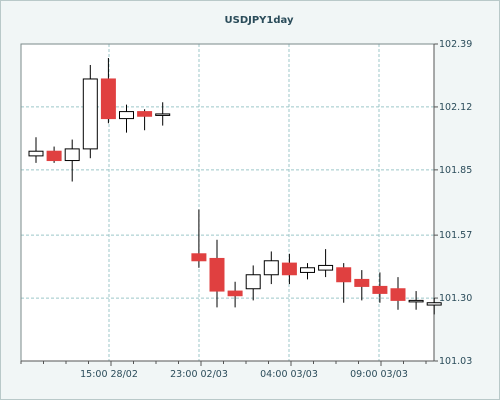  Describe the element at coordinates (455, 361) in the screenshot. I see `y-tick-label: 101.03` at that location.